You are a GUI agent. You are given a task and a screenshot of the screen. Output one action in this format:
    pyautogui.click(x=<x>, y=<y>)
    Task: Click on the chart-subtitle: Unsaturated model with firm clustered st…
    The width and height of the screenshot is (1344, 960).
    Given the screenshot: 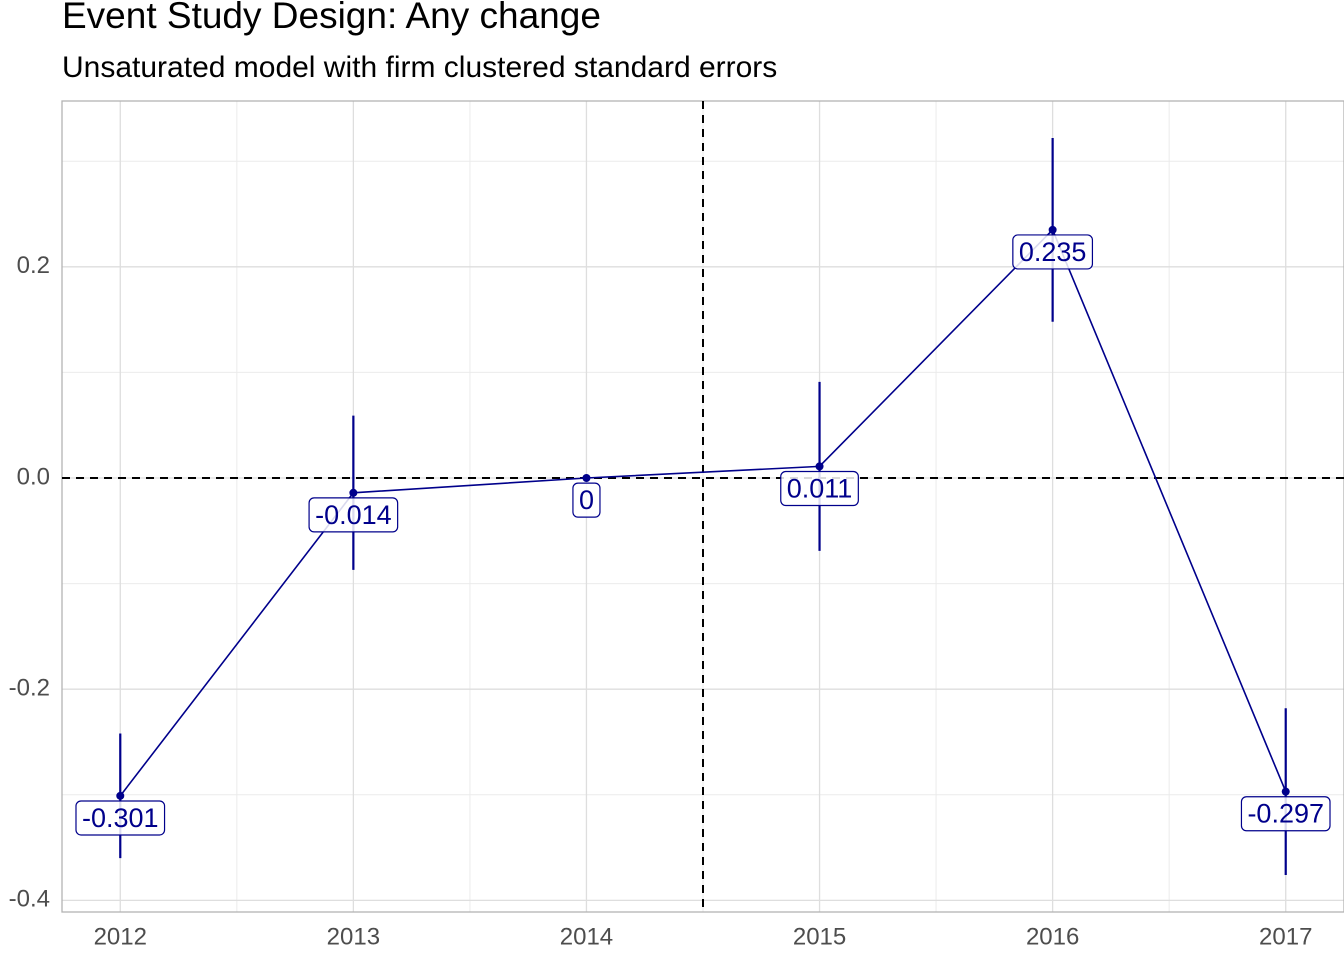 What is the action you would take?
    pyautogui.click(x=419, y=67)
    